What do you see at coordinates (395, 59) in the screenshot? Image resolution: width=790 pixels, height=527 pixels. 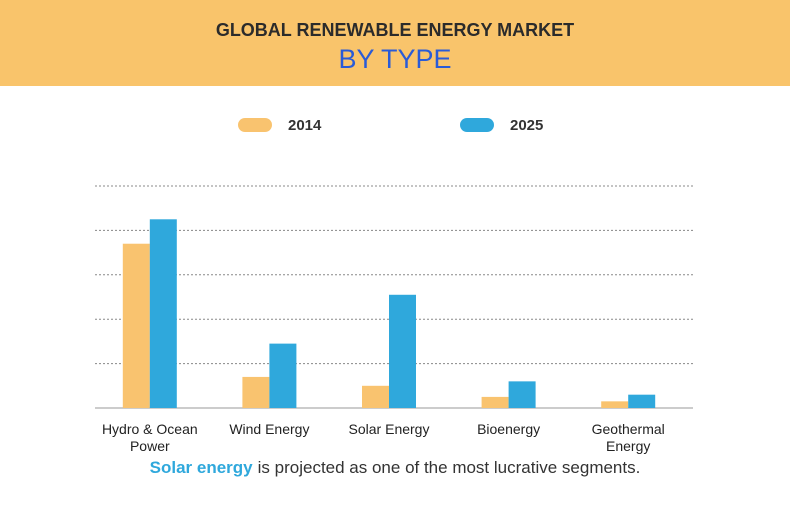 I see `chart-subtitle: BY TYPE` at bounding box center [395, 59].